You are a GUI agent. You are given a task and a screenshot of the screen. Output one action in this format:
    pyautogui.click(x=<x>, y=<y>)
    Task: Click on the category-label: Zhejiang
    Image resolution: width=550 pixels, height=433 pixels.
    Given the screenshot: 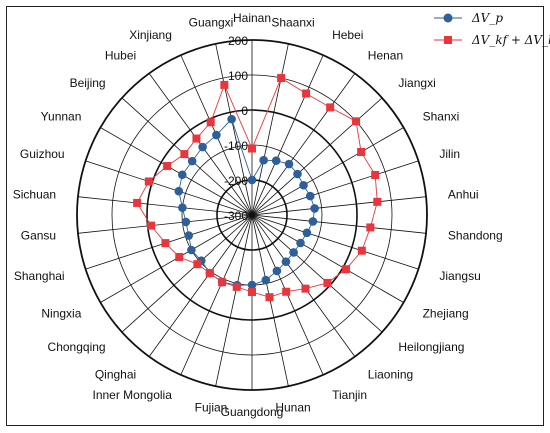 What is the action you would take?
    pyautogui.click(x=446, y=314)
    